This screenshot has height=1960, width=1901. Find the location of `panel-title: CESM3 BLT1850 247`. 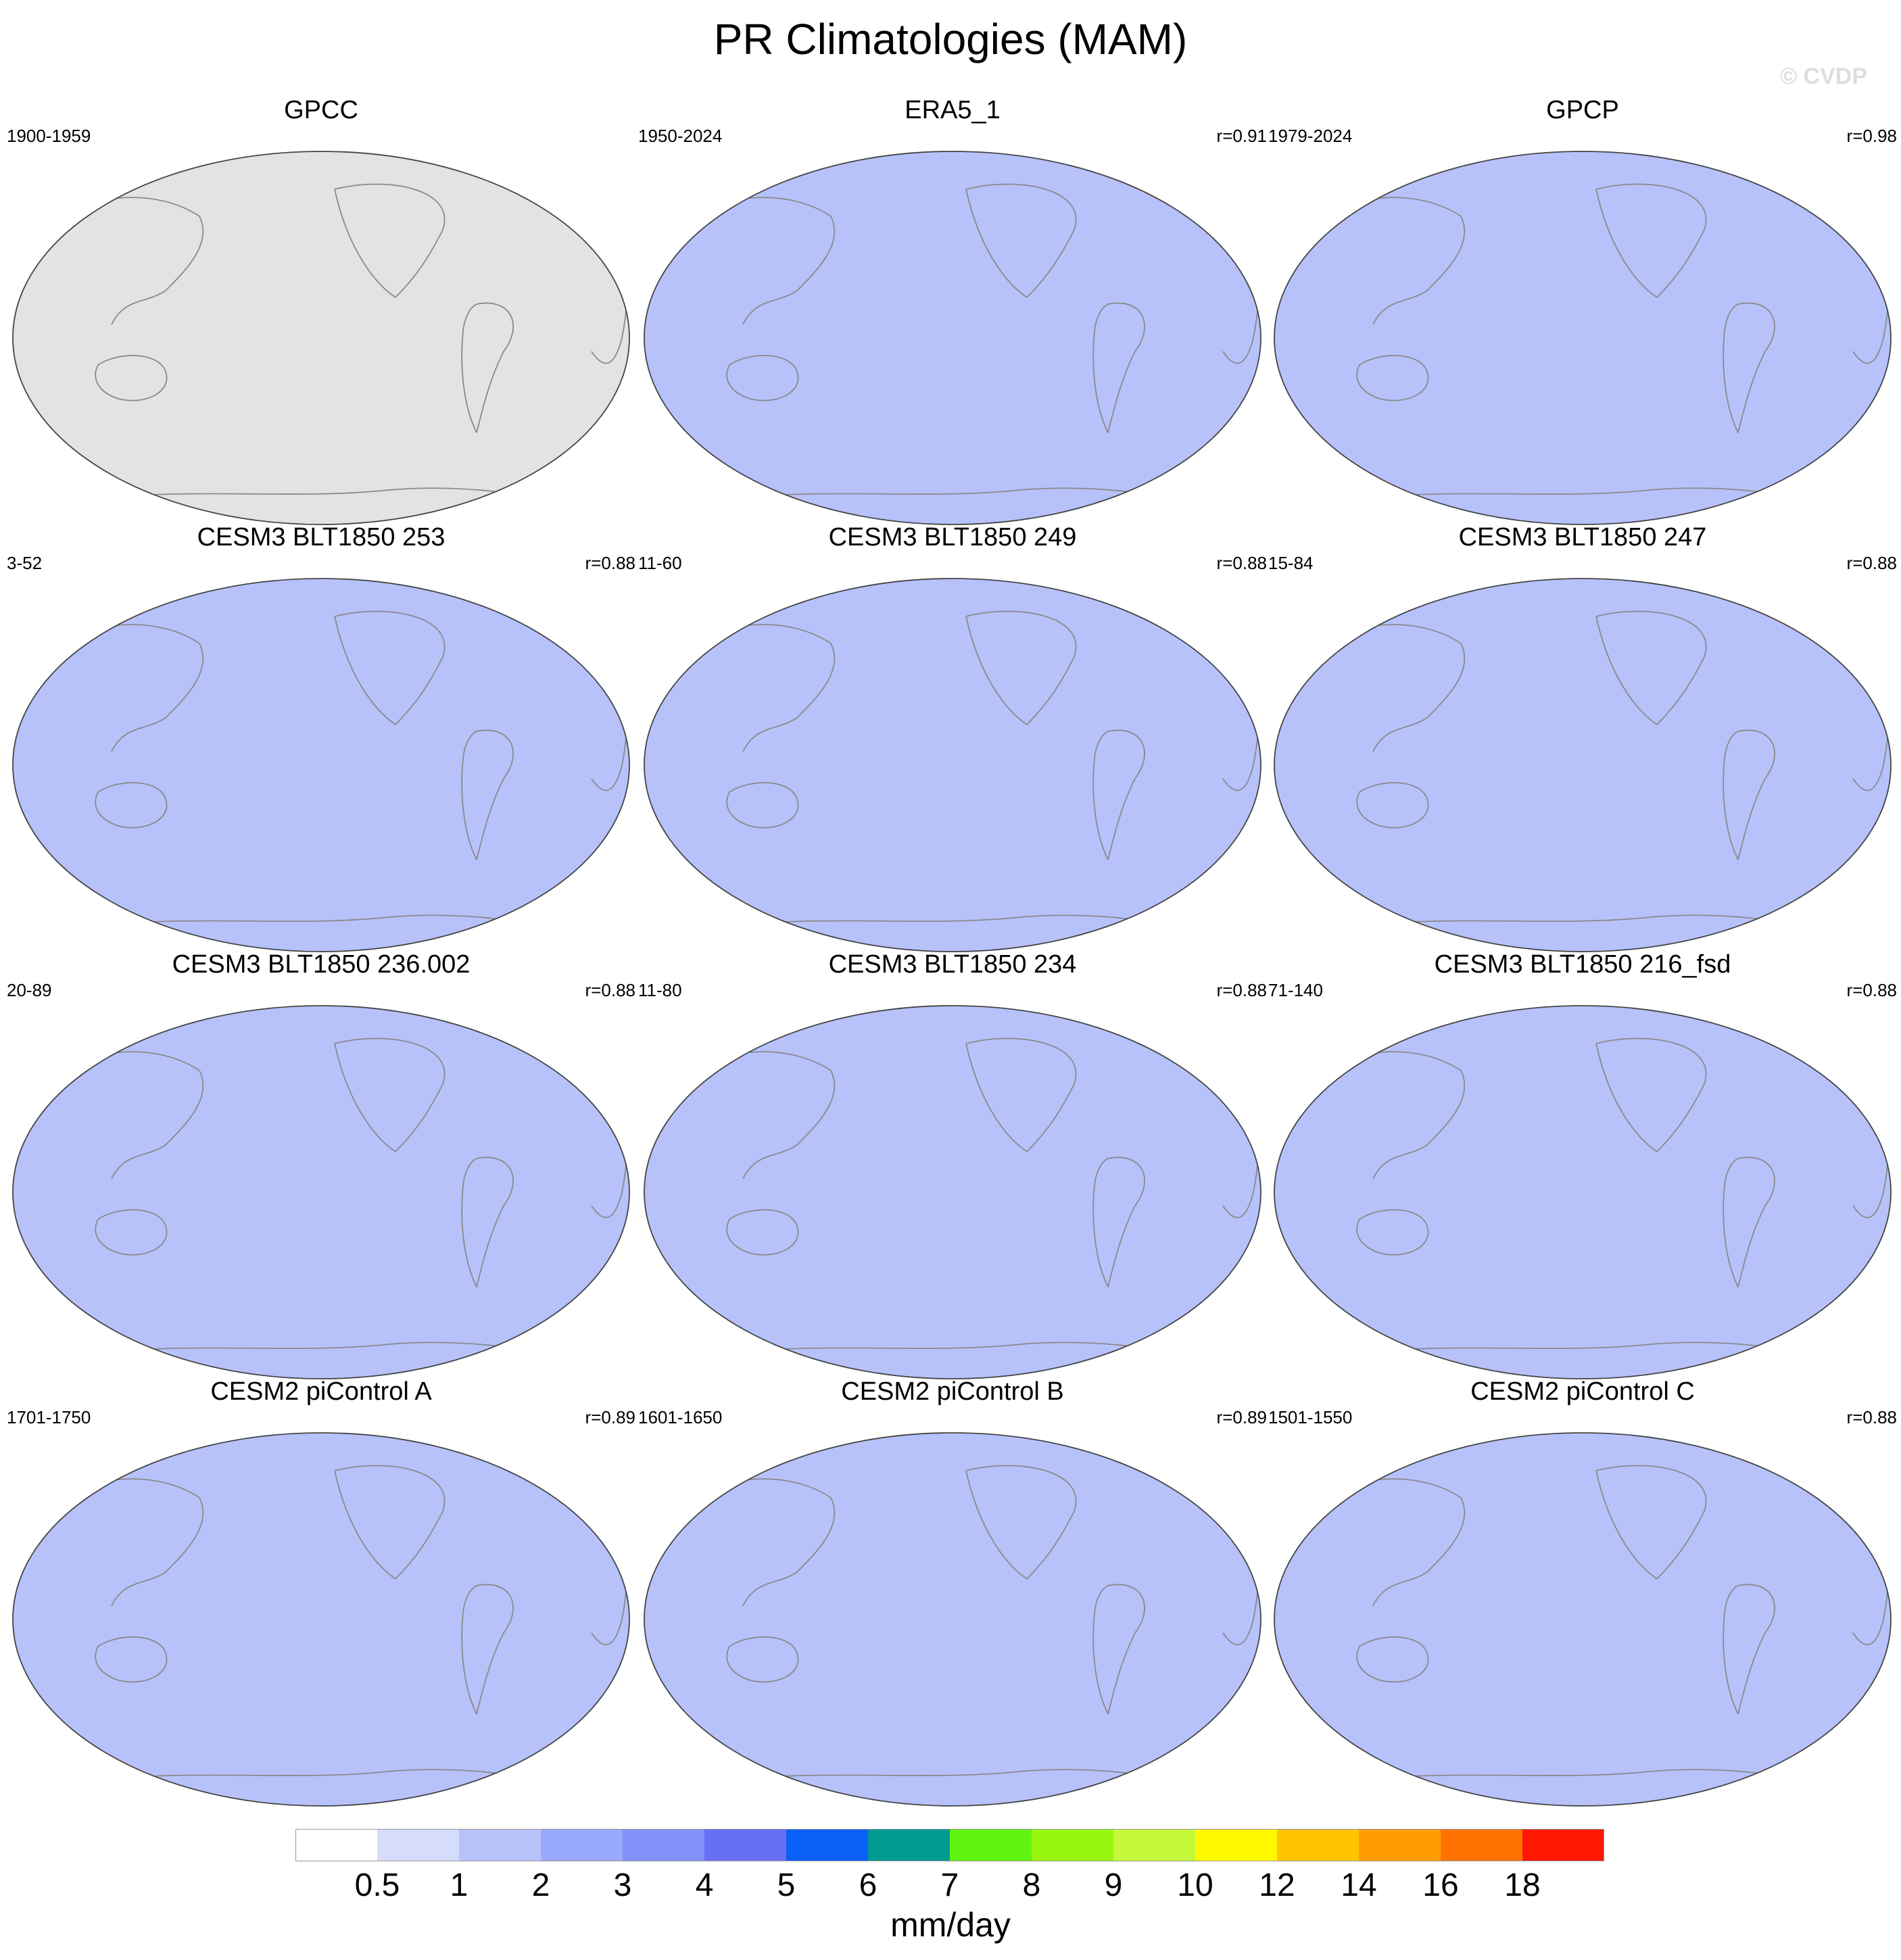

panel-title: CESM3 BLT1850 247 is located at coordinates (1582, 537).